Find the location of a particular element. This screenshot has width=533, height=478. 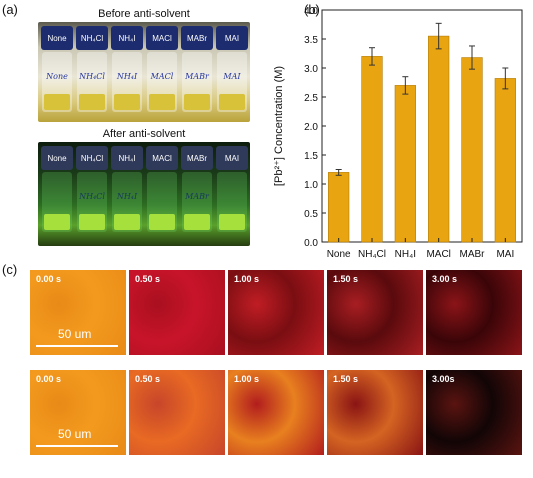

y-tick-label: 3.0 is located at coordinates (311, 69).